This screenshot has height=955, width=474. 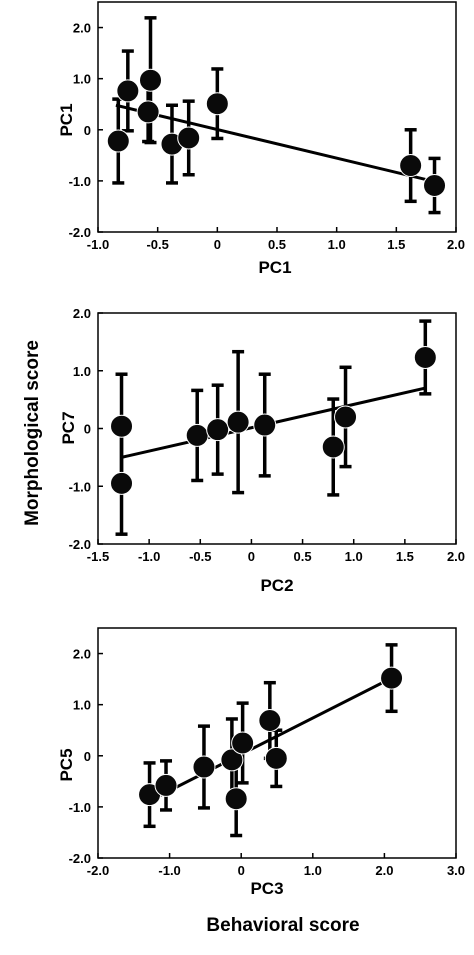 I want to click on chart-1-x-label: PC1, so click(x=274, y=267).